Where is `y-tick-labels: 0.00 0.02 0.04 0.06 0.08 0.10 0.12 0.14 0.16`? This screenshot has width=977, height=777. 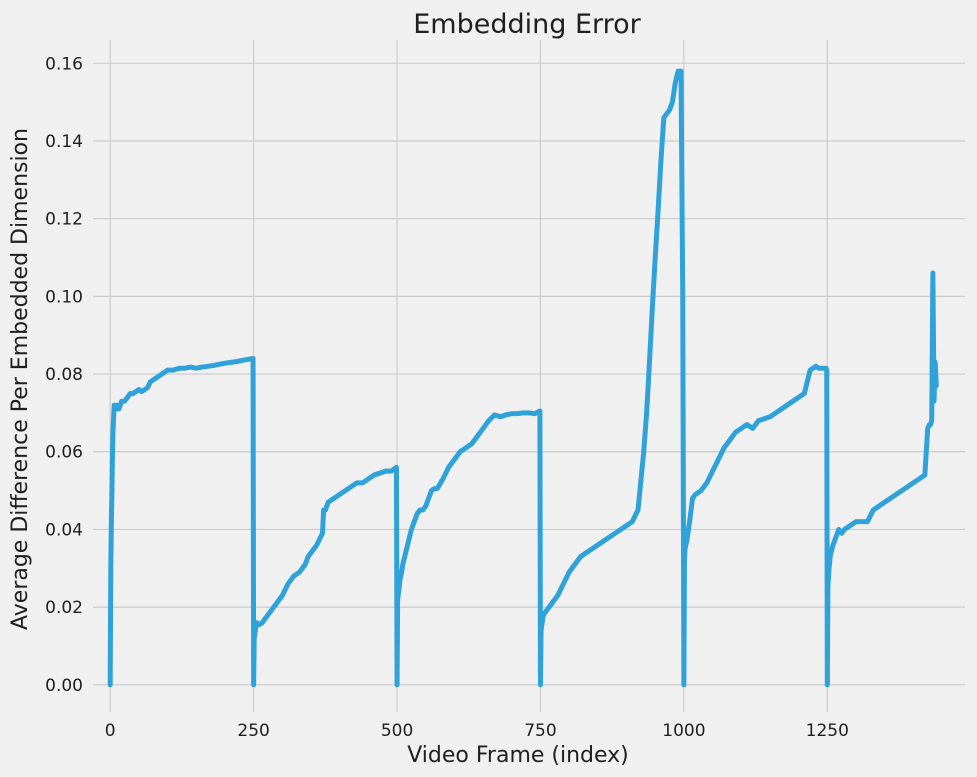 y-tick-labels: 0.00 0.02 0.04 0.06 0.08 0.10 0.12 0.14 0.16 is located at coordinates (64, 375).